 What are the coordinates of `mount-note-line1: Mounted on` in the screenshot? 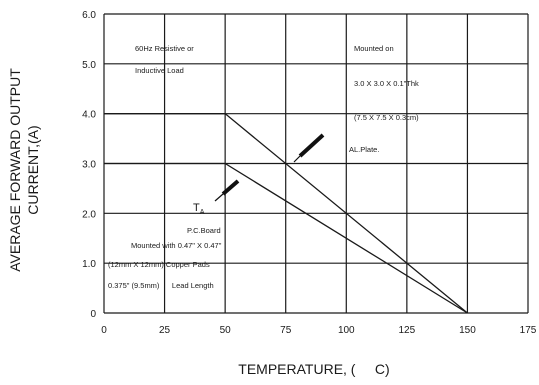 It's located at (374, 48).